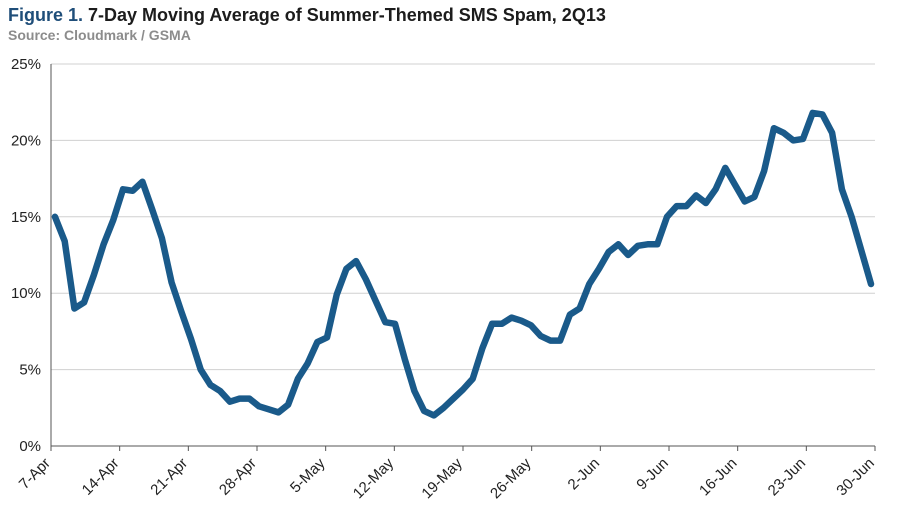 The width and height of the screenshot is (901, 525). Describe the element at coordinates (374, 478) in the screenshot. I see `x-tick-label: 12-May` at that location.